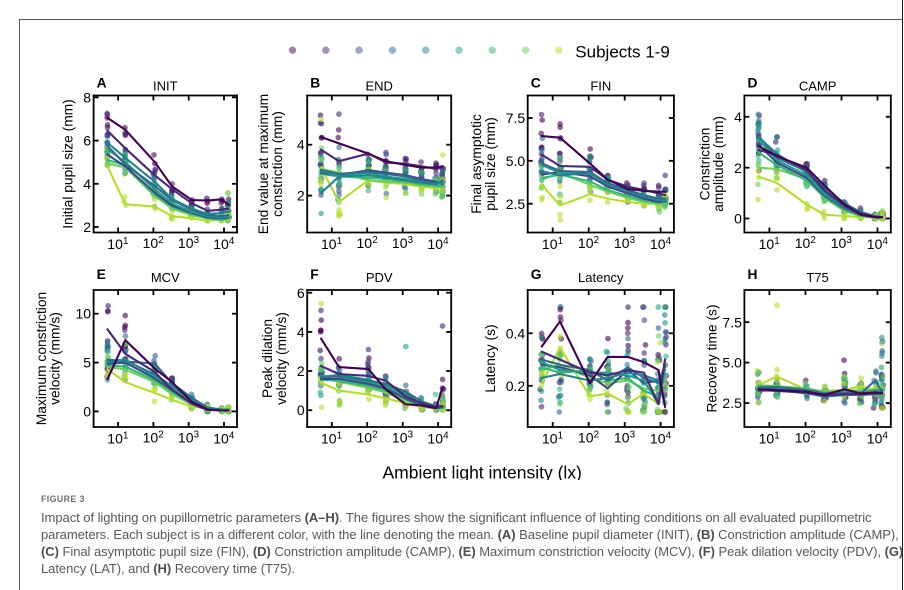 Image resolution: width=904 pixels, height=590 pixels. Describe the element at coordinates (818, 86) in the screenshot. I see `svg-text: CAMP` at that location.